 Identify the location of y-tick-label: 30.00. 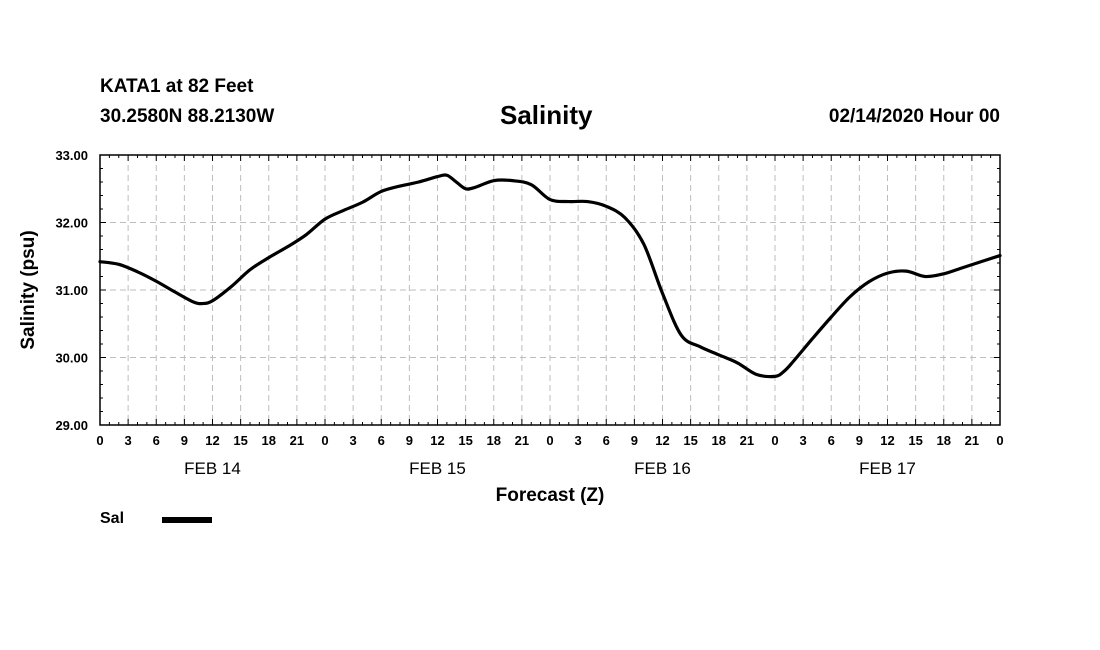
(71, 358).